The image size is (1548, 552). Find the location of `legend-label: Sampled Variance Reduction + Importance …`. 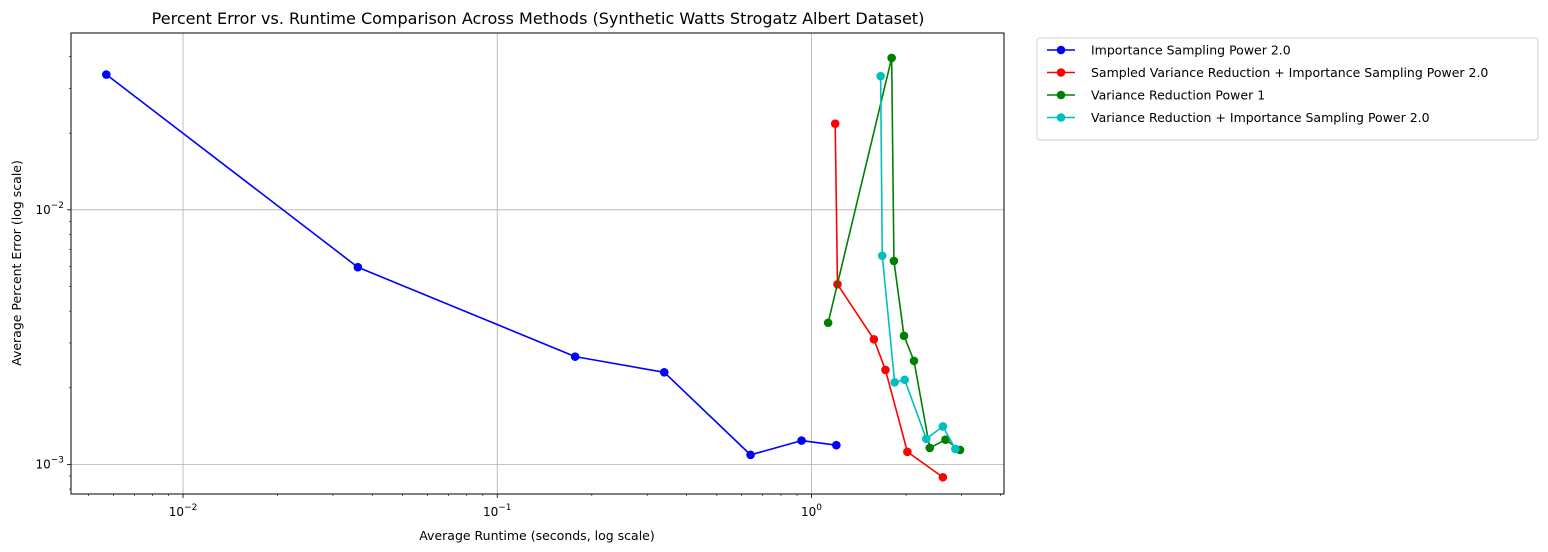

legend-label: Sampled Variance Reduction + Importance … is located at coordinates (1289, 72).